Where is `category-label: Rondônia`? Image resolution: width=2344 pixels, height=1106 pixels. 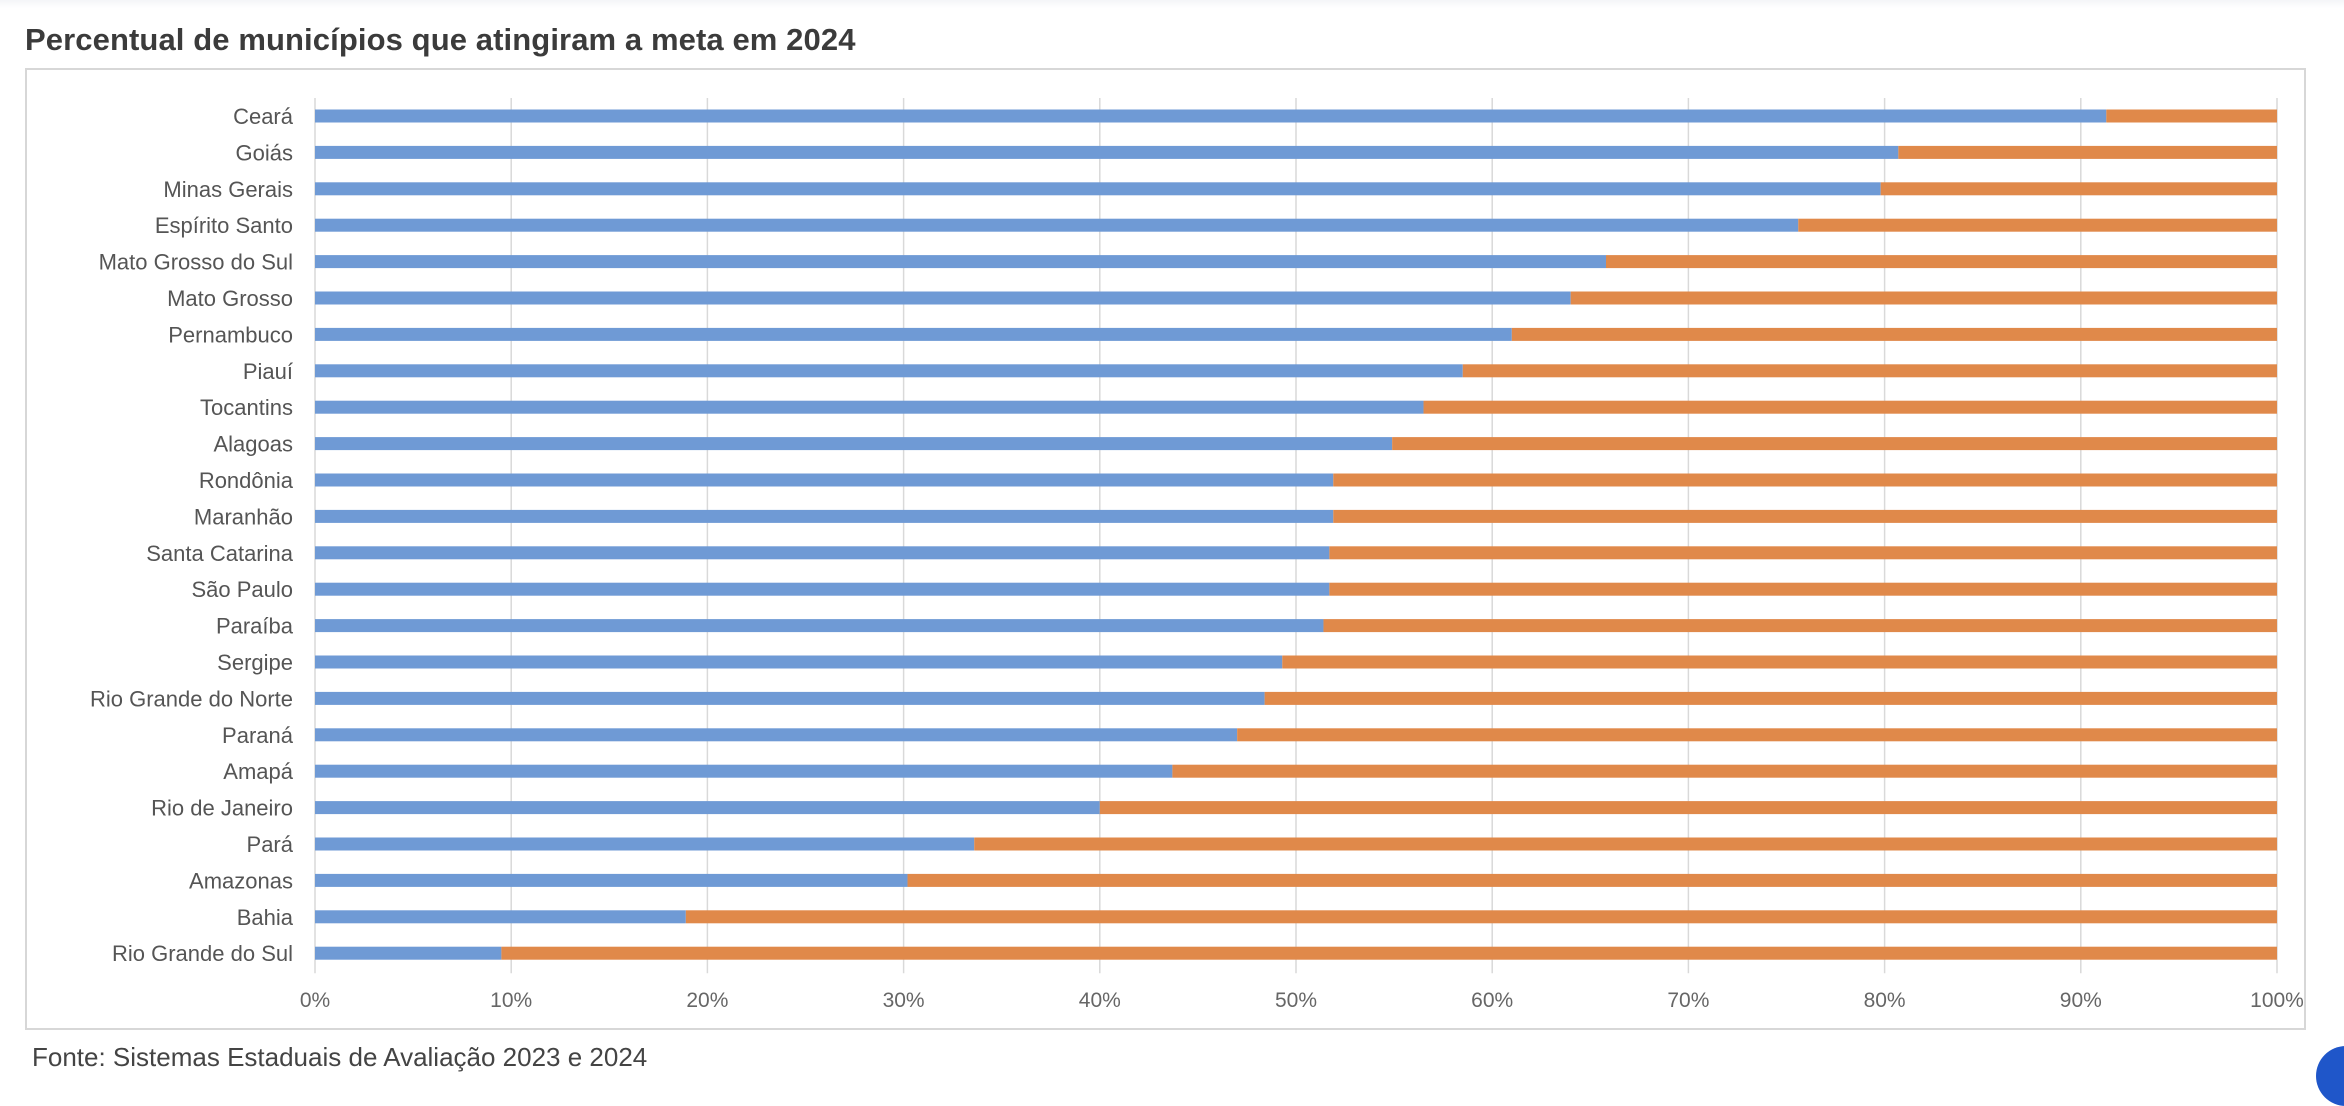 category-label: Rondônia is located at coordinates (246, 480).